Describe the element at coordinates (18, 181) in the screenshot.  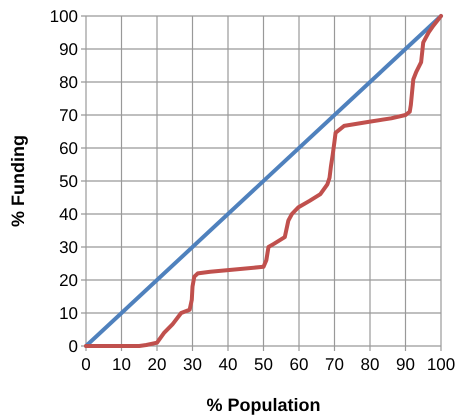
I see `y-axis-title: % Funding` at that location.